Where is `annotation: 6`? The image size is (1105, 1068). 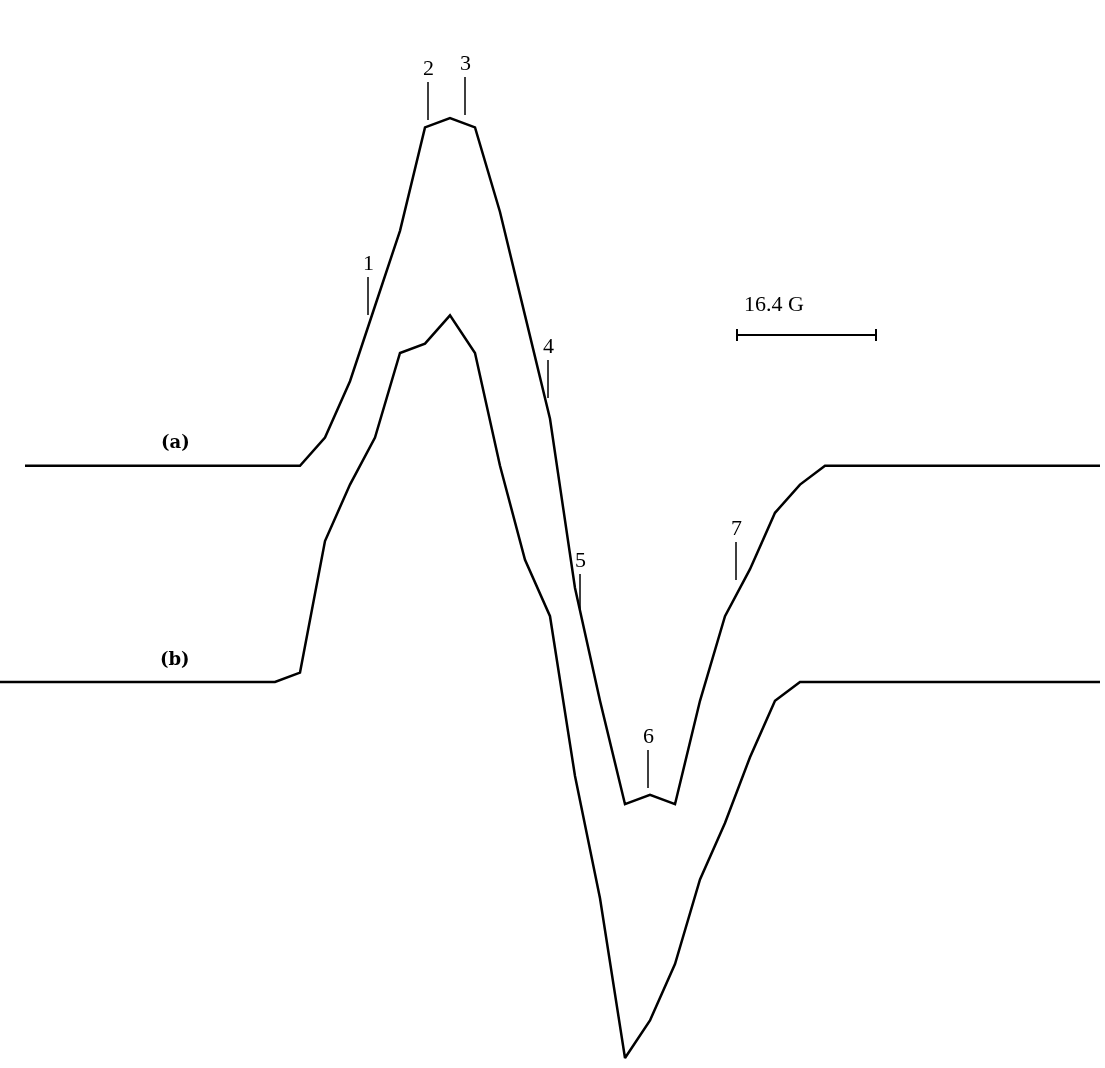 annotation: 6 is located at coordinates (648, 735).